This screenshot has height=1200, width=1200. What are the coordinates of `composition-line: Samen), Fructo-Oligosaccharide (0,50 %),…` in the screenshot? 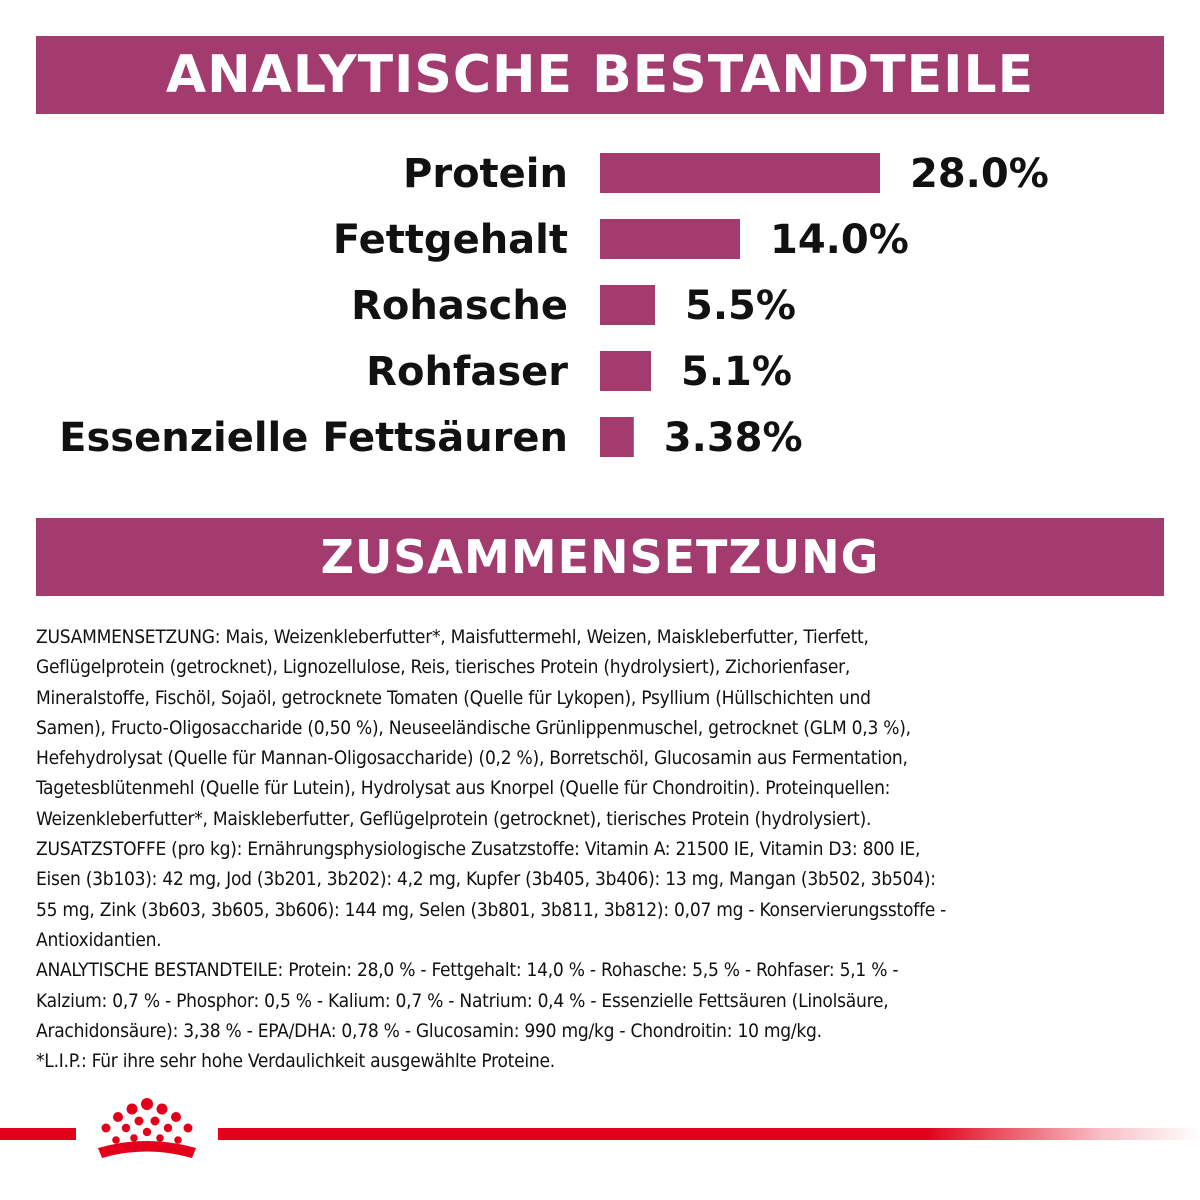 It's located at (473, 727).